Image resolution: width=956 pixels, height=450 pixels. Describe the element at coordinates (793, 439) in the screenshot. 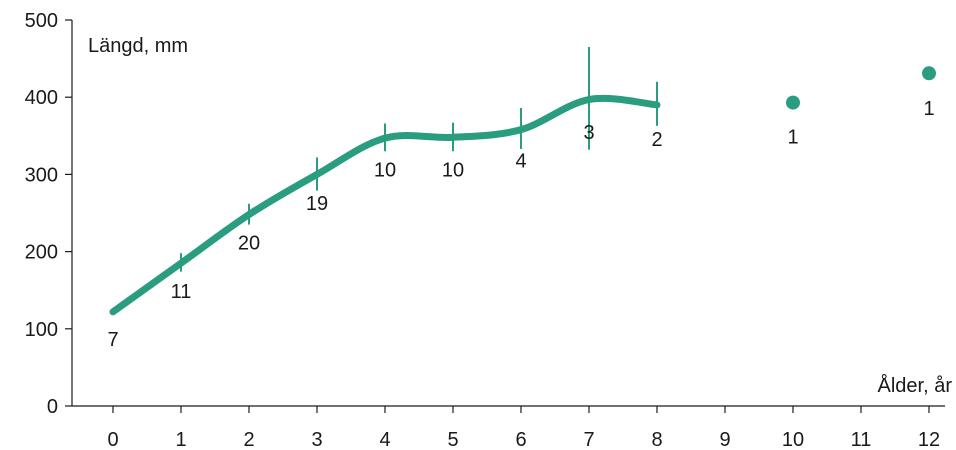

I see `x-tick-label: 10` at that location.